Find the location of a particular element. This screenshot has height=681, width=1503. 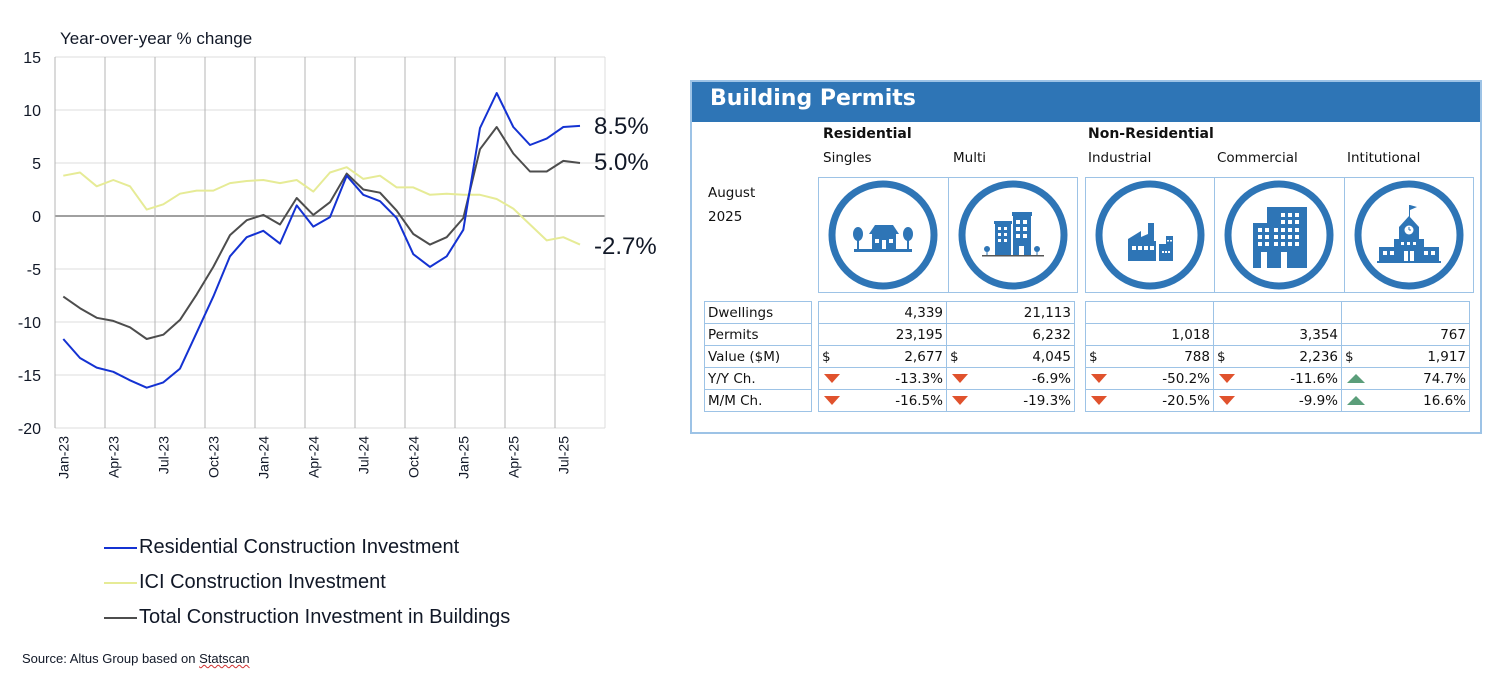

singles-icon-cell is located at coordinates (884, 235).